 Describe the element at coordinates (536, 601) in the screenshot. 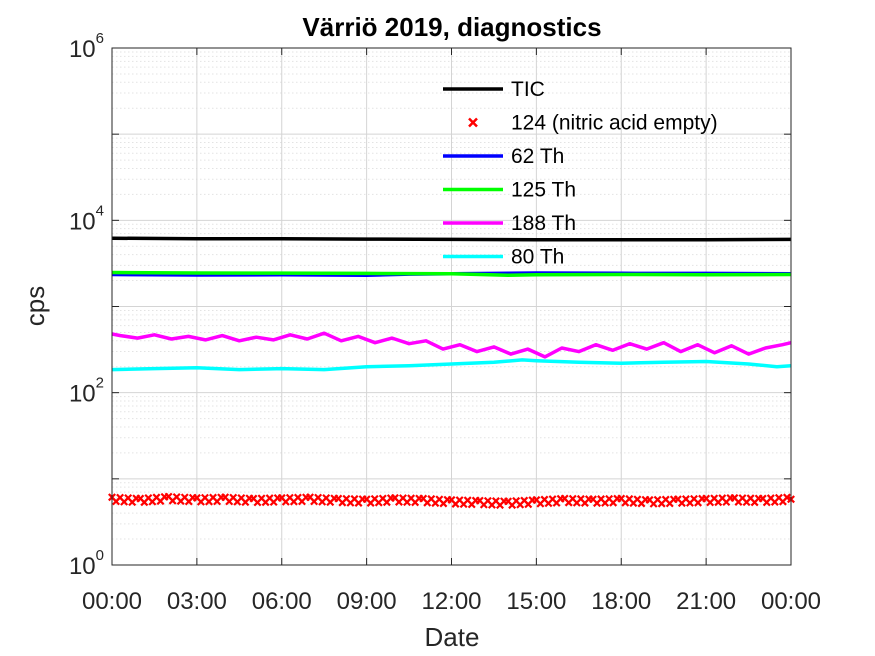

I see `x-tick-label: 15:00` at that location.